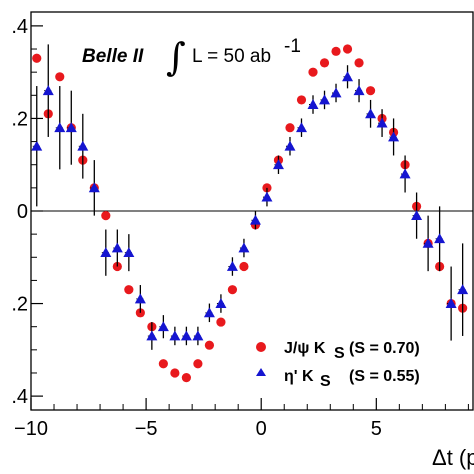  Describe the element at coordinates (376, 429) in the screenshot. I see `x-tick-label: 5` at that location.